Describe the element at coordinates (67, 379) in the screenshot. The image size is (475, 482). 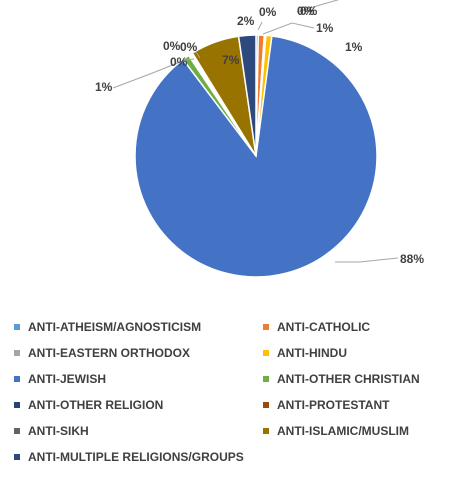
I see `legend-label: ANTI-JEWISH` at that location.